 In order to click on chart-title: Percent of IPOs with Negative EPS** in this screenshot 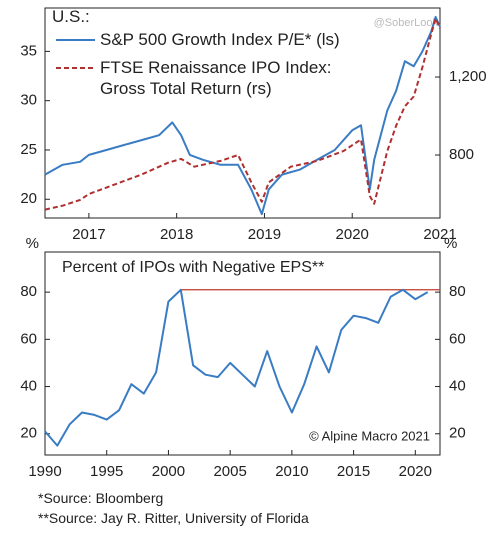, I will do `click(193, 267)`.